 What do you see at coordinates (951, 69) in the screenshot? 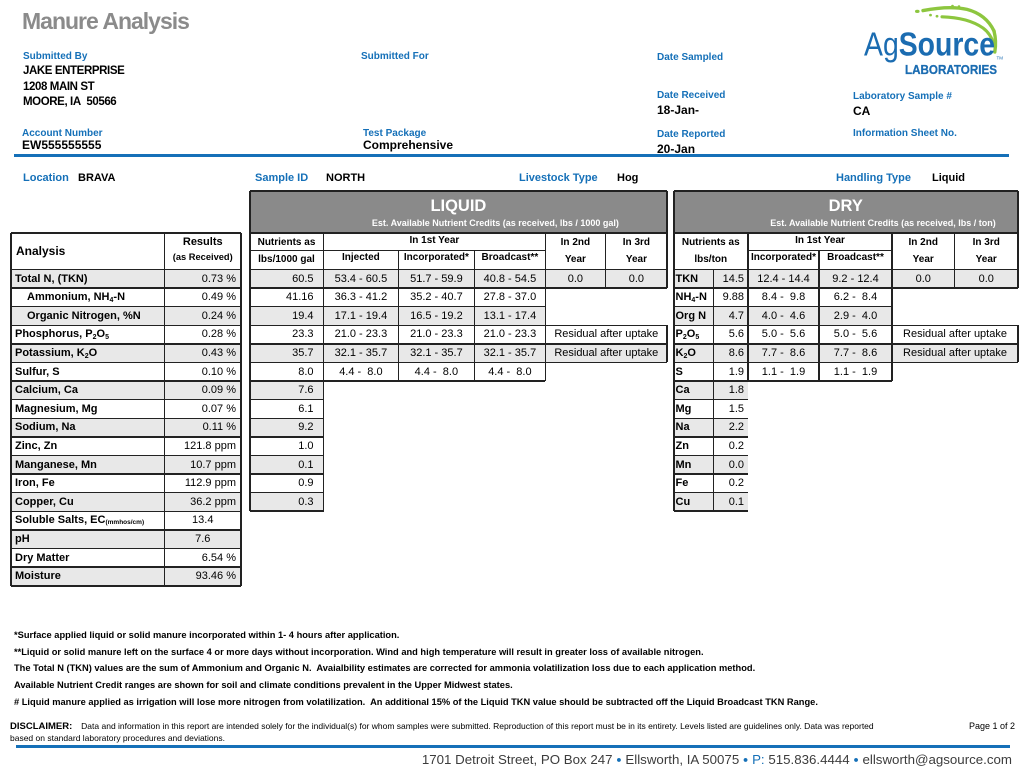
I see `svg-text: LABORATORIES` at bounding box center [951, 69].